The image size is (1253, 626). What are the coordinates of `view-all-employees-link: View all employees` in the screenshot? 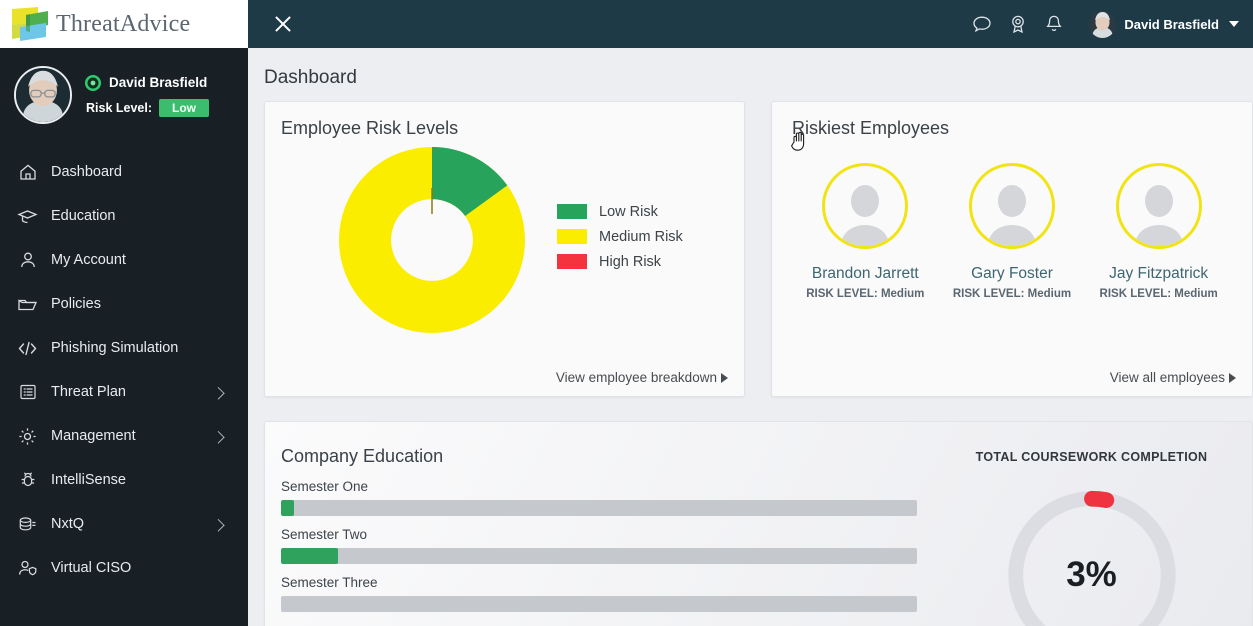 It's located at (1173, 377).